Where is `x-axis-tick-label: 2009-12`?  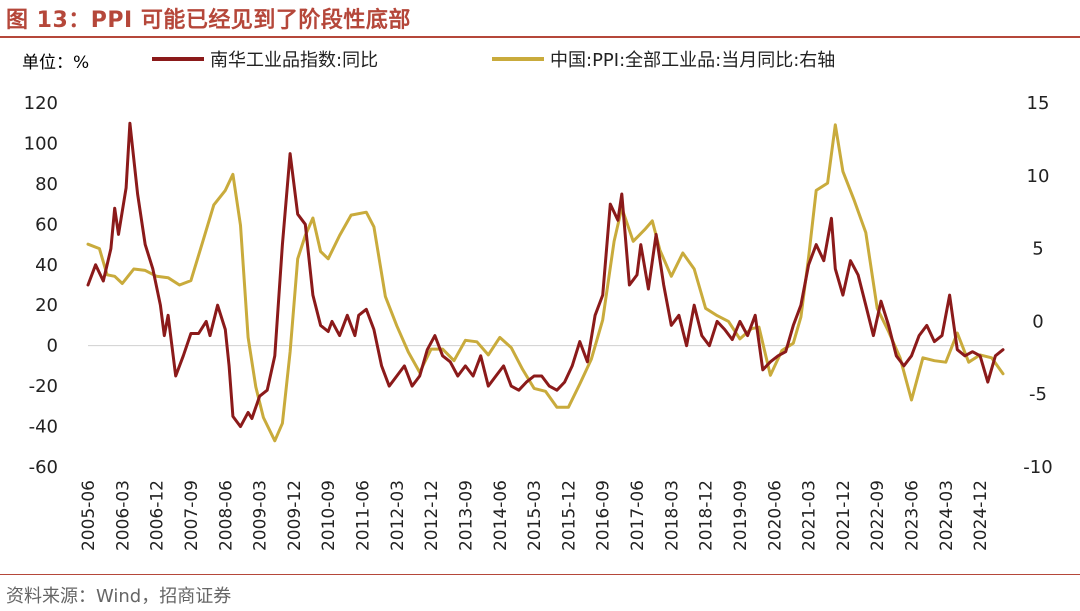
x-axis-tick-label: 2009-12 is located at coordinates (295, 515).